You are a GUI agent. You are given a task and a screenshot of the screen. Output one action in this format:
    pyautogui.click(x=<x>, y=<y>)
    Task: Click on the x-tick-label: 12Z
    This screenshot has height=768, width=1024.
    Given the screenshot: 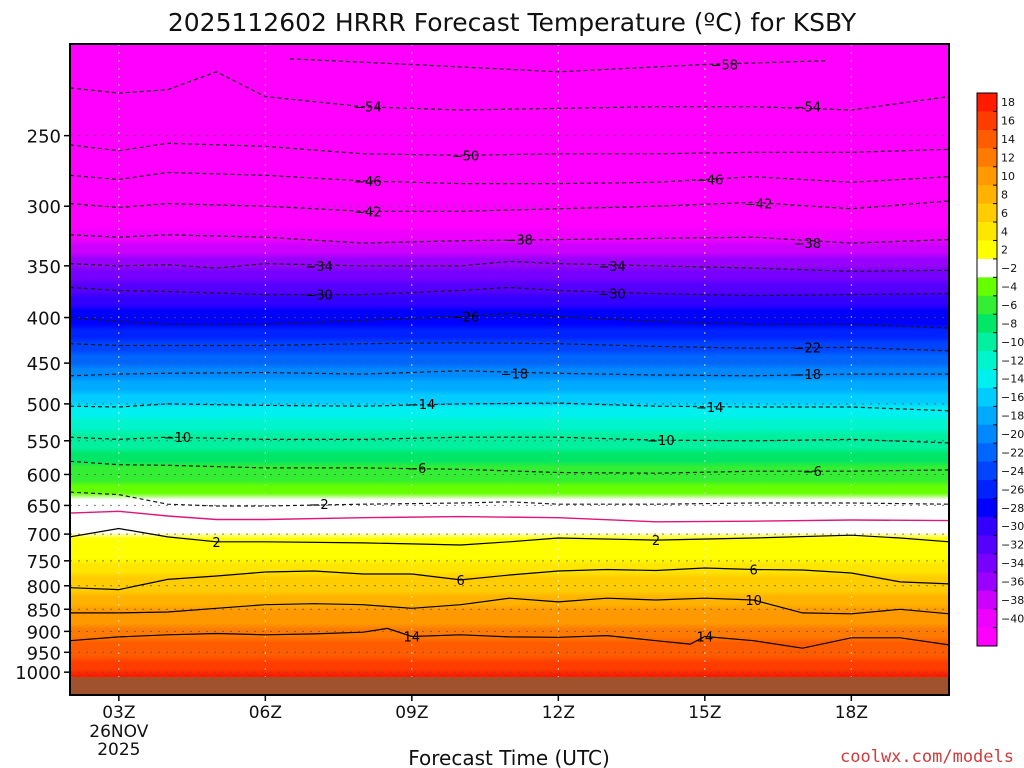 What is the action you would take?
    pyautogui.click(x=558, y=713)
    